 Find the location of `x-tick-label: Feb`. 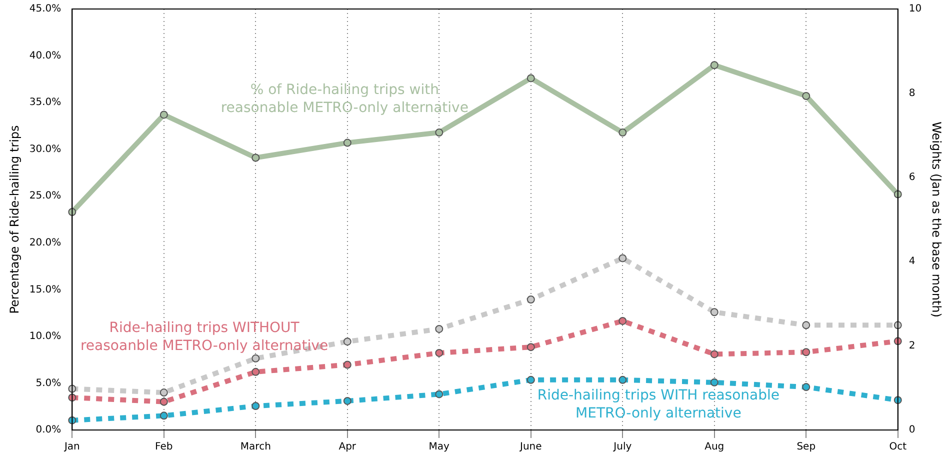

x-tick-label: Feb is located at coordinates (164, 447).